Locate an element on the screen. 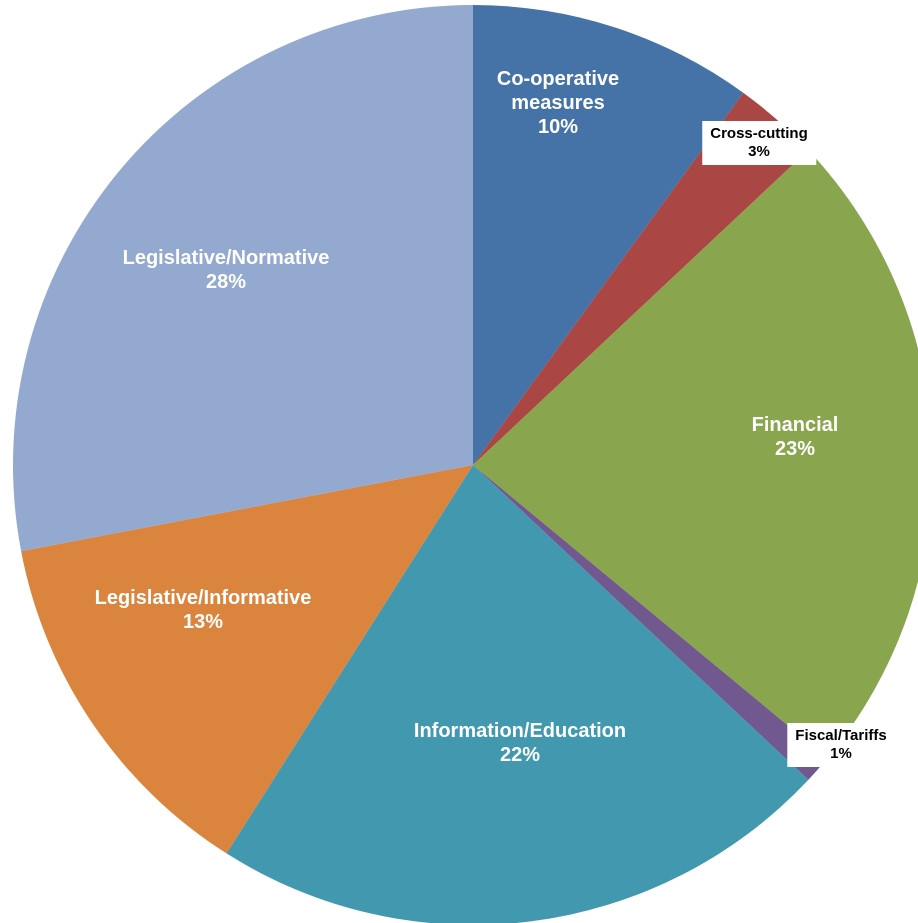 The height and width of the screenshot is (923, 918). slice-value: 3% is located at coordinates (759, 151).